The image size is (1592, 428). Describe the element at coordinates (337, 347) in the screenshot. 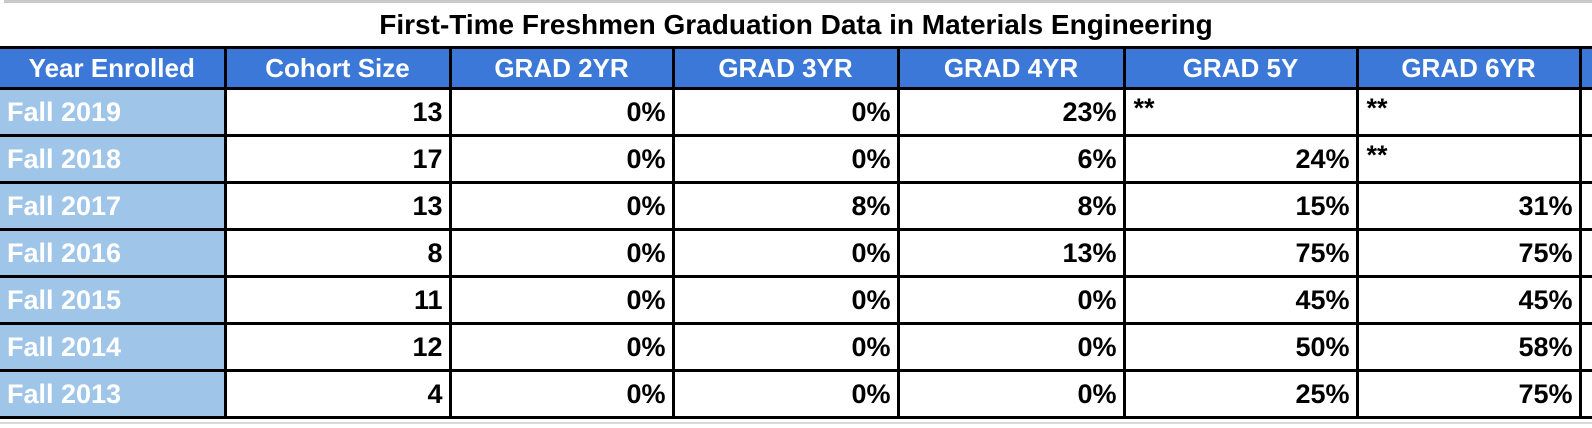

I see `value-cell: 12` at that location.